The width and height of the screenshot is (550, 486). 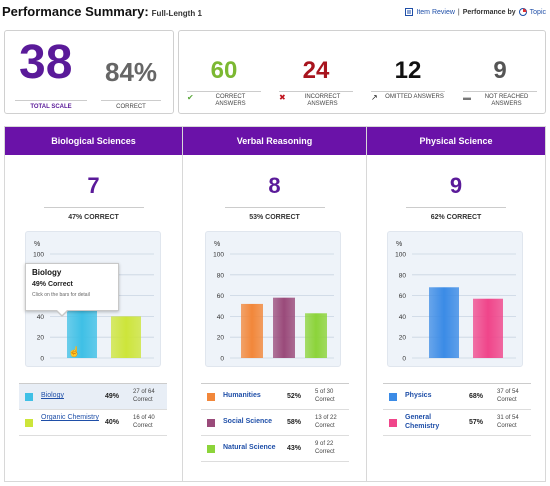 I want to click on incorrect-count: 24 ✖ INCORRECT ANSWERS, so click(x=316, y=73).